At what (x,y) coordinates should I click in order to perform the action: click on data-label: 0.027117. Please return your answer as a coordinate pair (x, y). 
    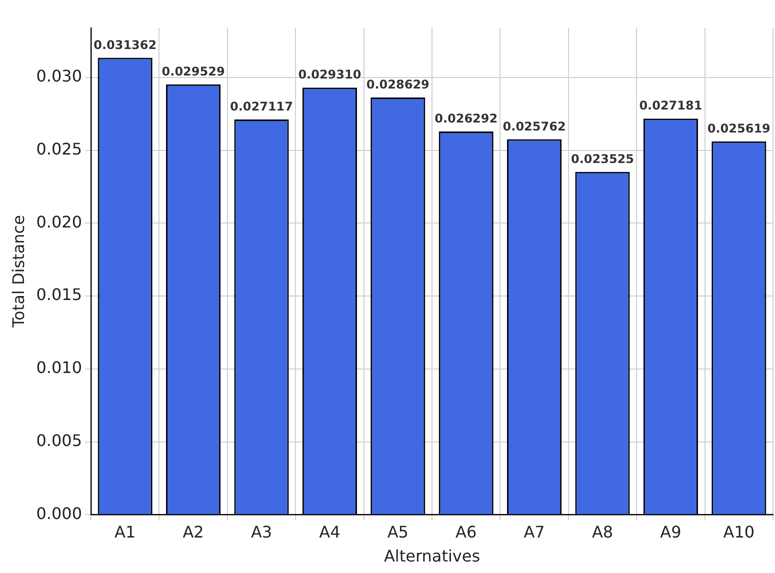
    Looking at the image, I should click on (262, 107).